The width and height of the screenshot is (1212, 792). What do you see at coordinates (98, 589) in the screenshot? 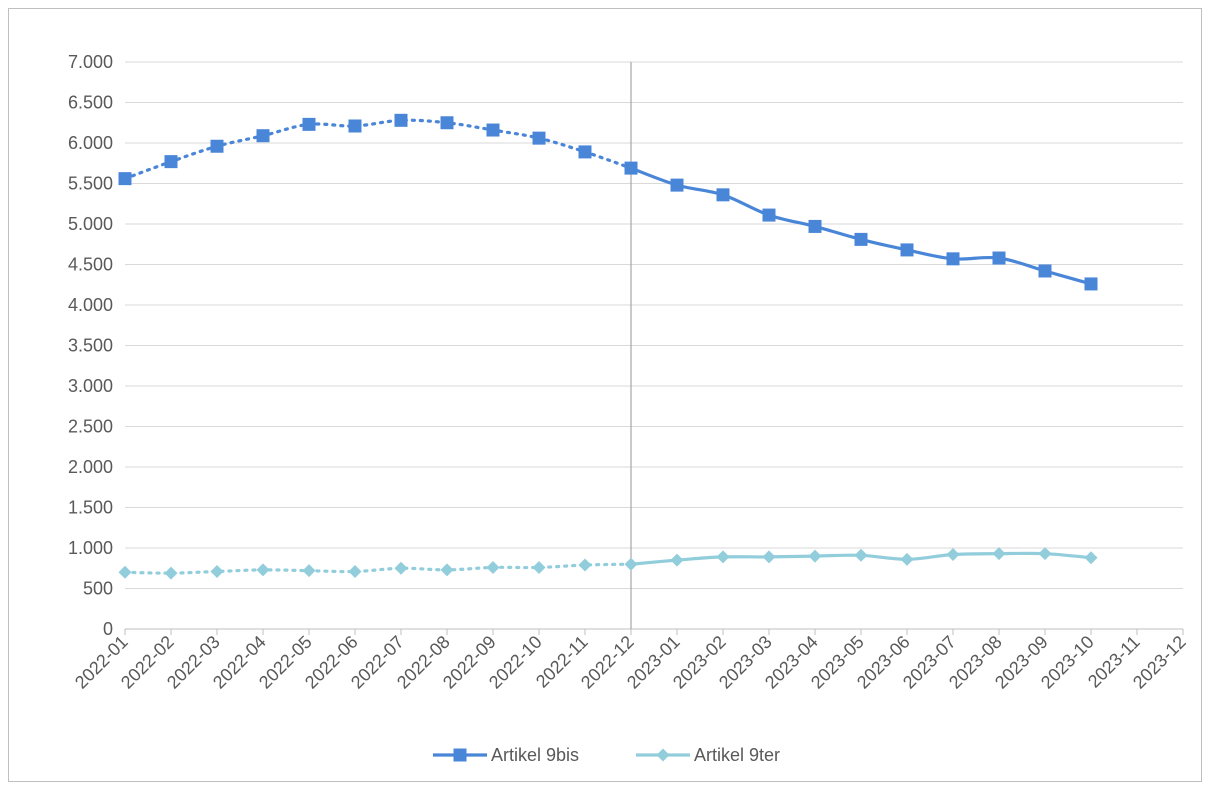
I see `y-tick-label: 500` at bounding box center [98, 589].